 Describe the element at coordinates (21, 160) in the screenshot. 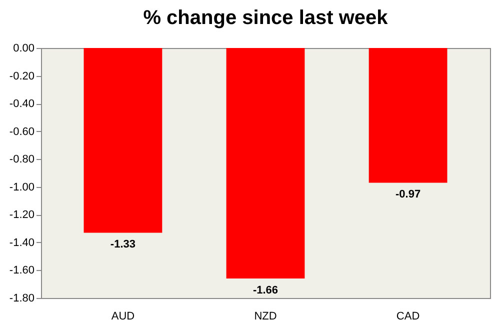

I see `y-tick-label: -0.80` at that location.